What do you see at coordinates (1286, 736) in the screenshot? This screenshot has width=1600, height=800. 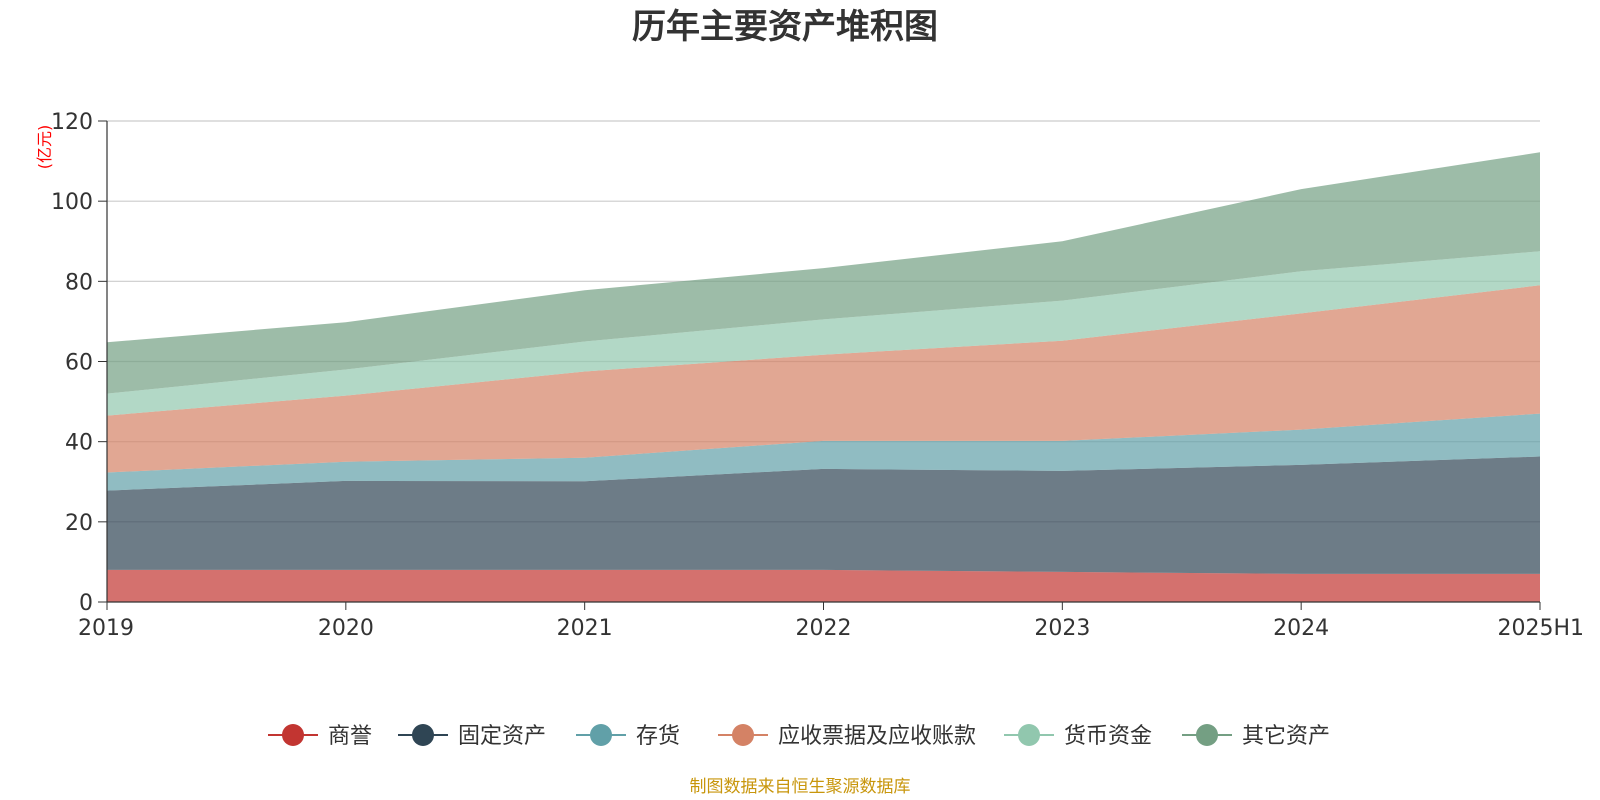 I see `legend-label: 其它资产` at bounding box center [1286, 736].